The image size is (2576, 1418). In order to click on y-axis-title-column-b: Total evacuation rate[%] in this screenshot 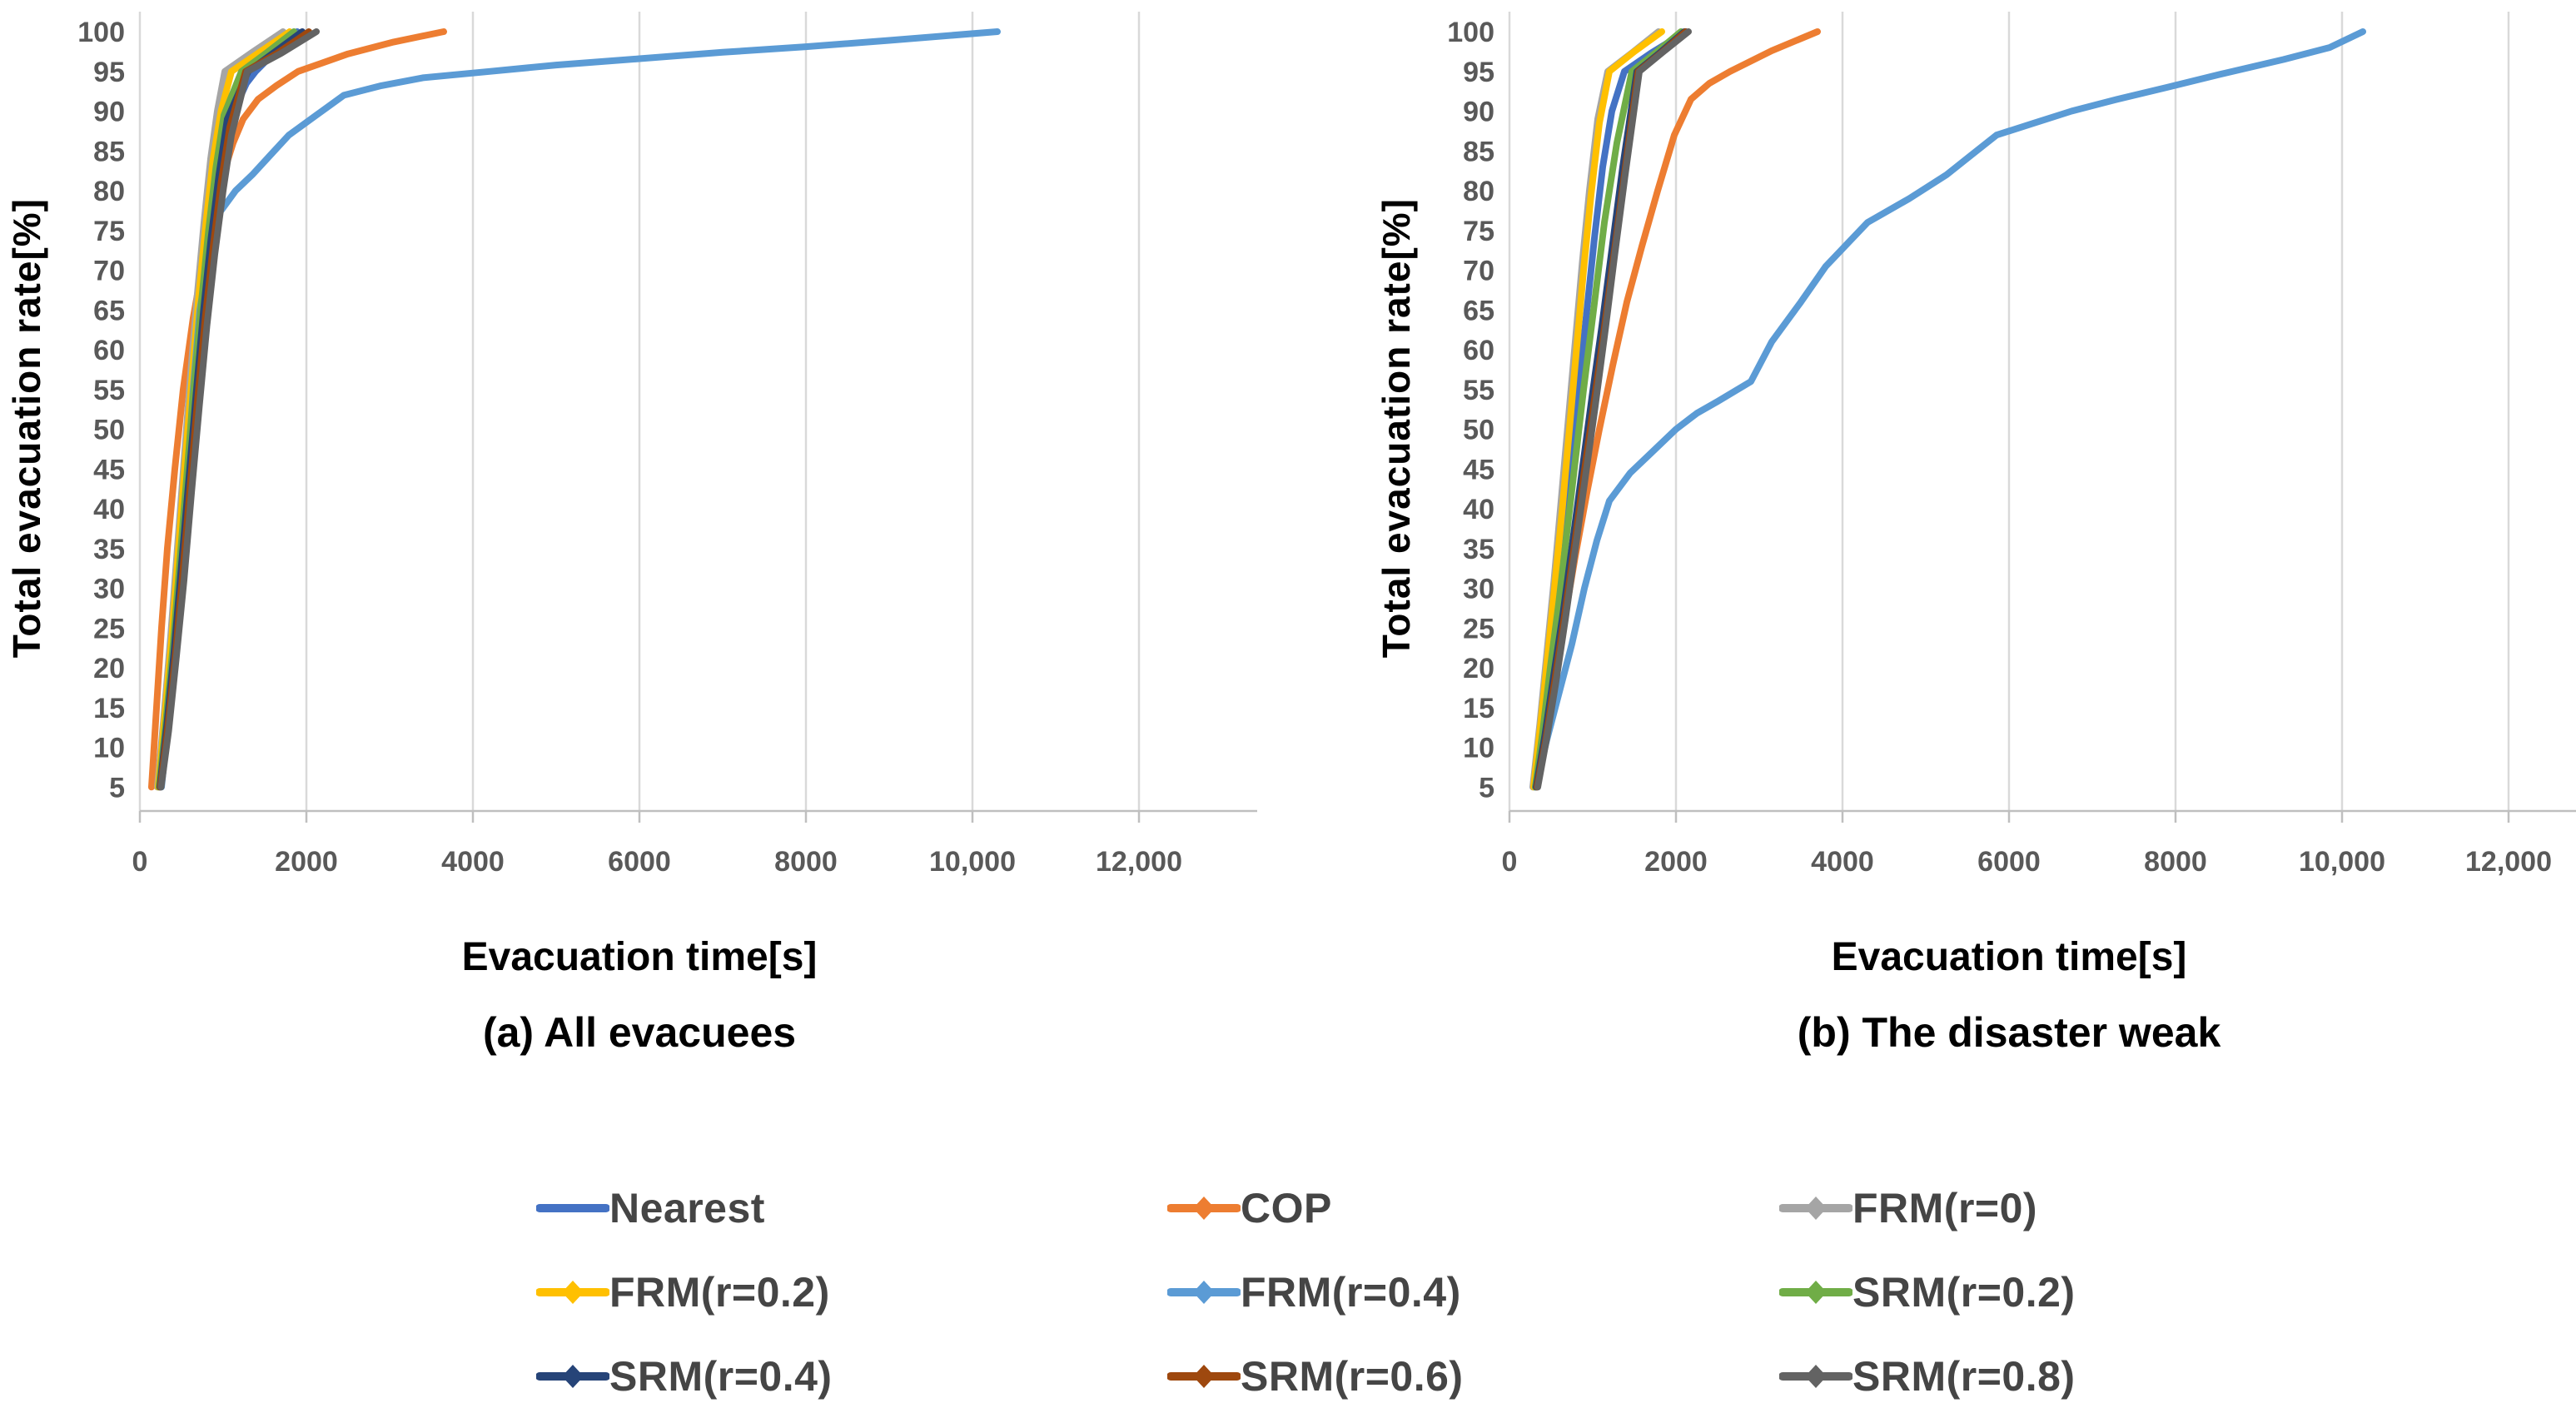, I will do `click(1396, 428)`.